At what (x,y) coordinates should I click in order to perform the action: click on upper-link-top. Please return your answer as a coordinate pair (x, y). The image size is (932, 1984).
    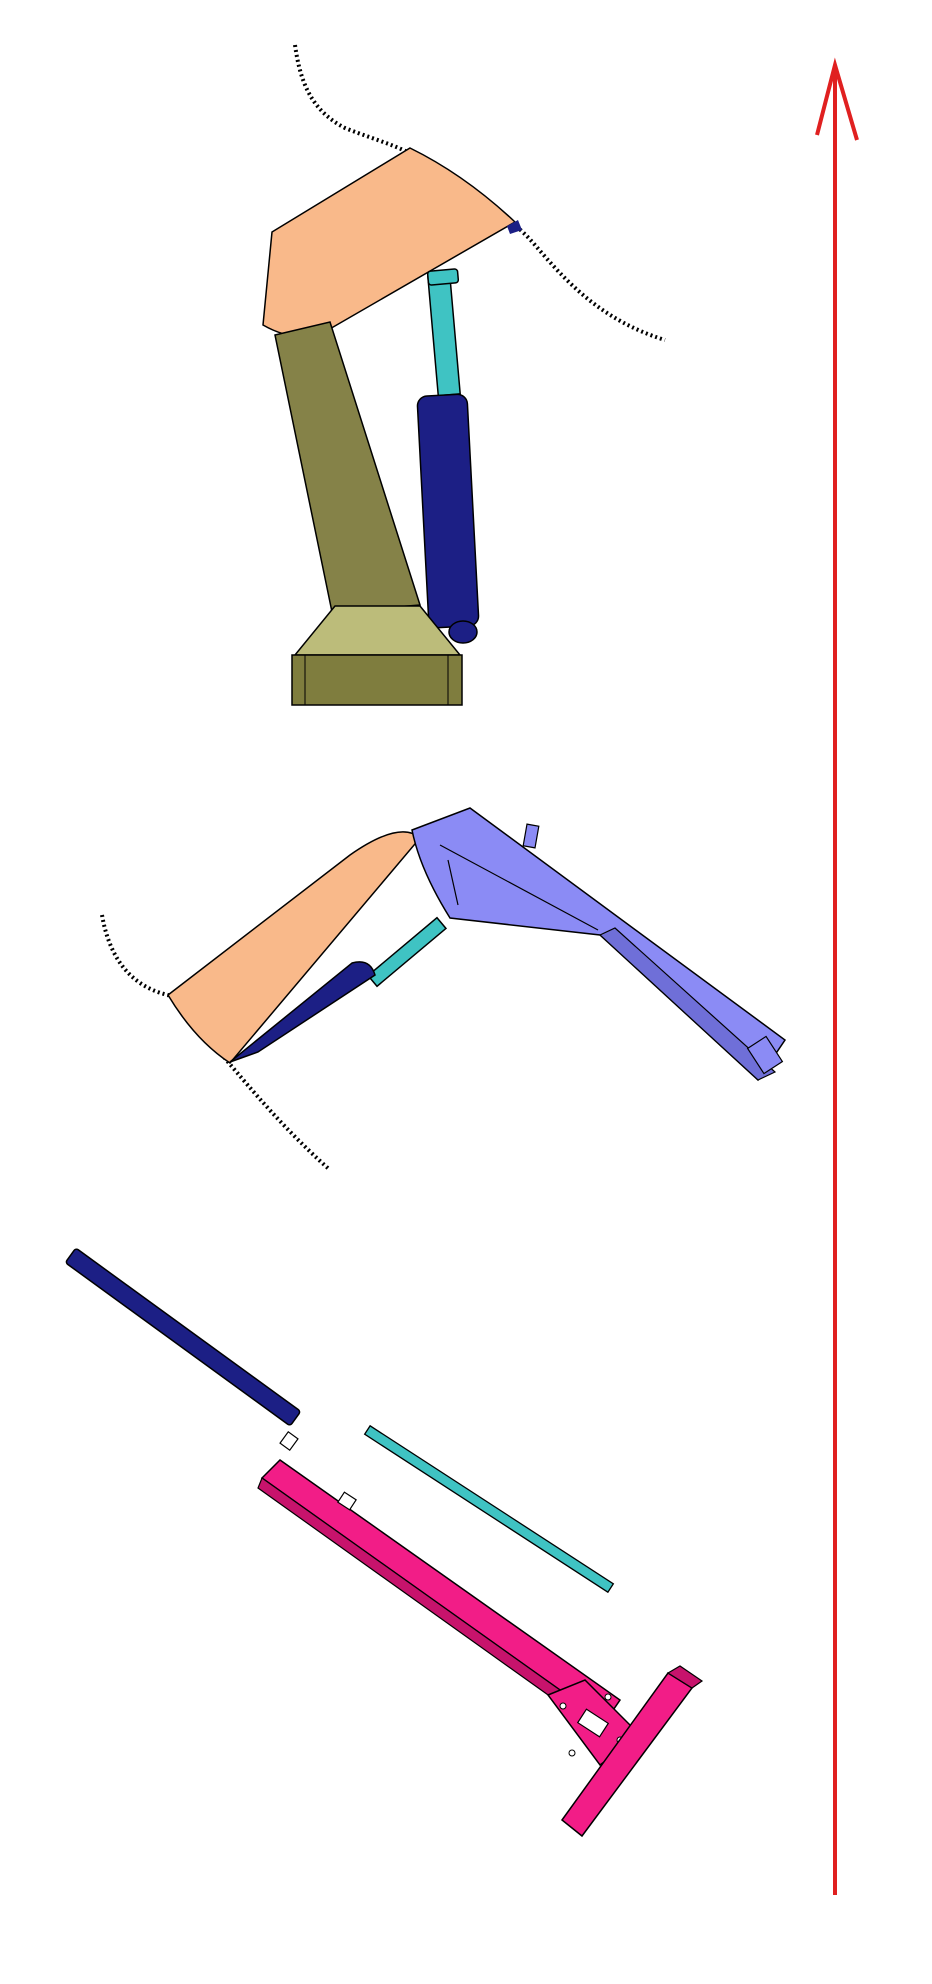
    Looking at the image, I should click on (389, 242).